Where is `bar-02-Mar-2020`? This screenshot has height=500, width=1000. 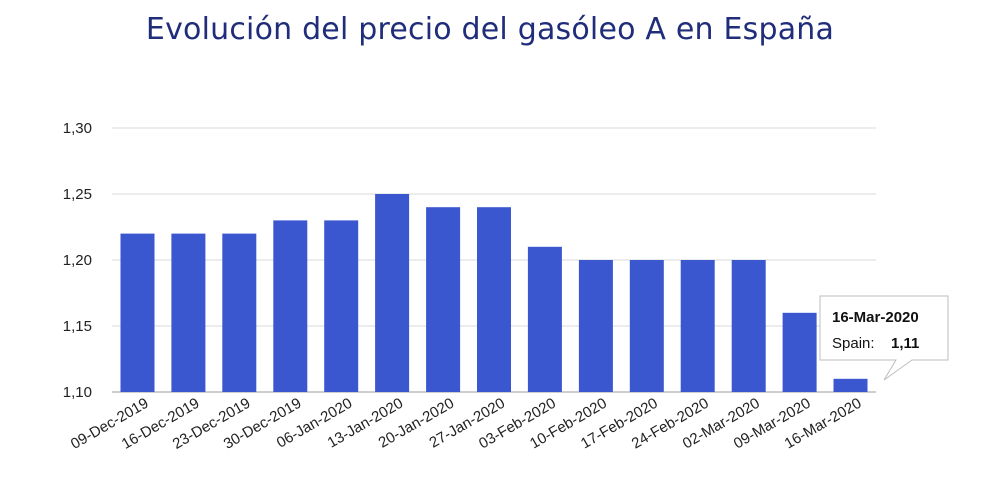 bar-02-Mar-2020 is located at coordinates (748, 326).